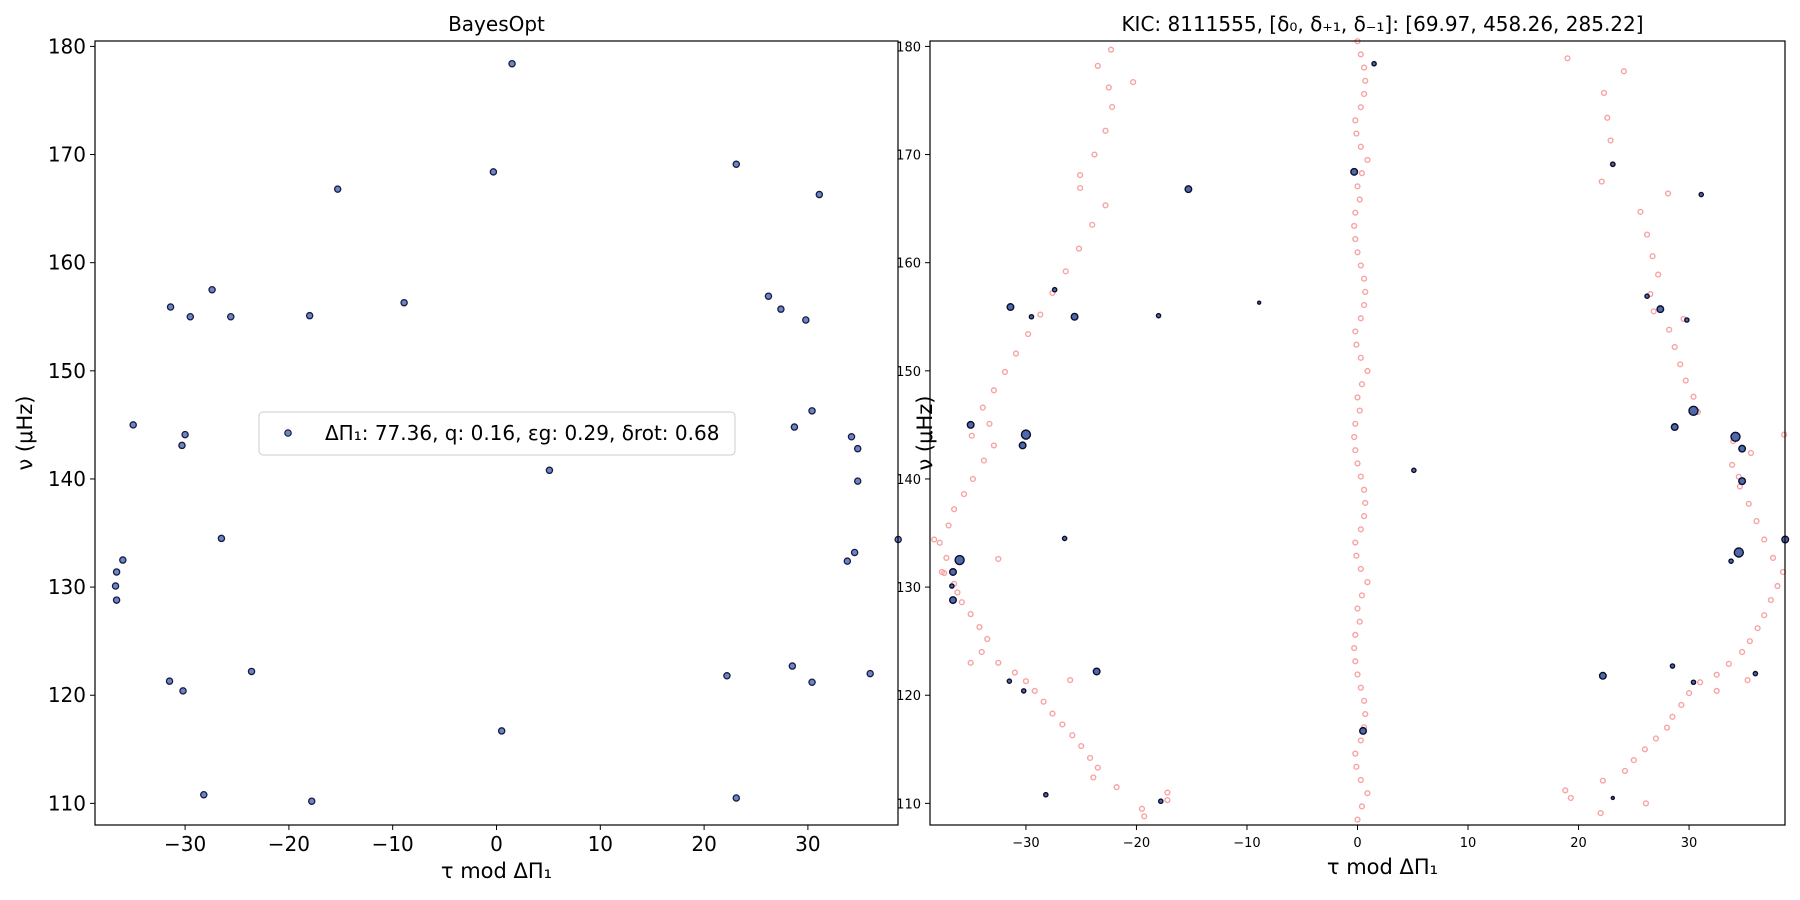 This screenshot has width=1800, height=900. I want to click on y-tick-label: 160, so click(908, 264).